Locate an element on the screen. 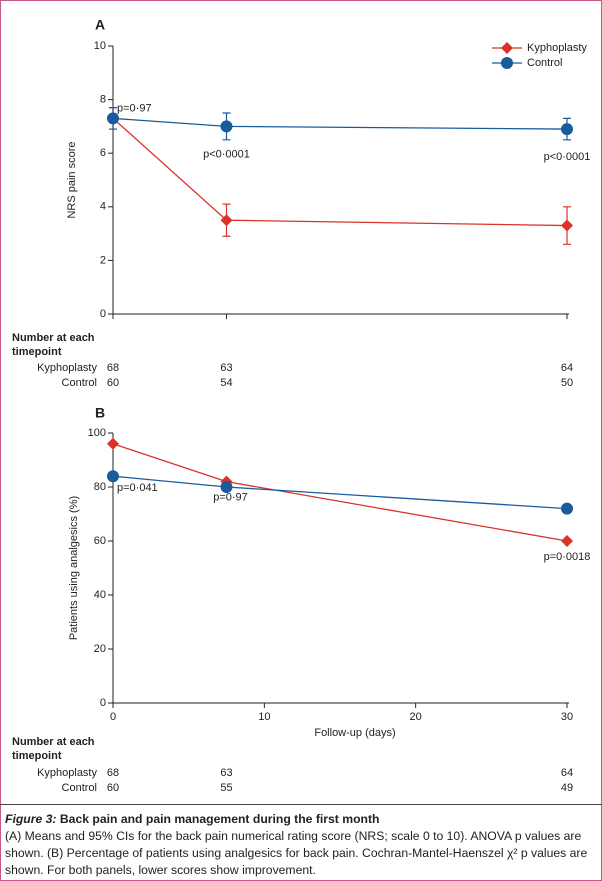 The image size is (602, 881). x-axis-label: Follow-up (days) is located at coordinates (354, 733).